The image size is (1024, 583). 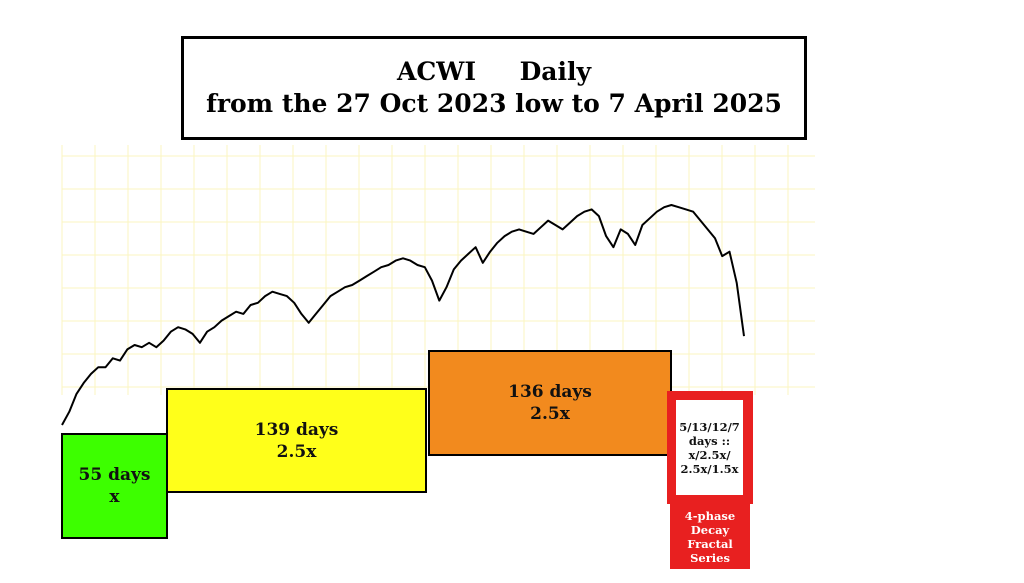 What do you see at coordinates (709, 468) in the screenshot?
I see `phase-4-line-4: 2.5x/1.5x` at bounding box center [709, 468].